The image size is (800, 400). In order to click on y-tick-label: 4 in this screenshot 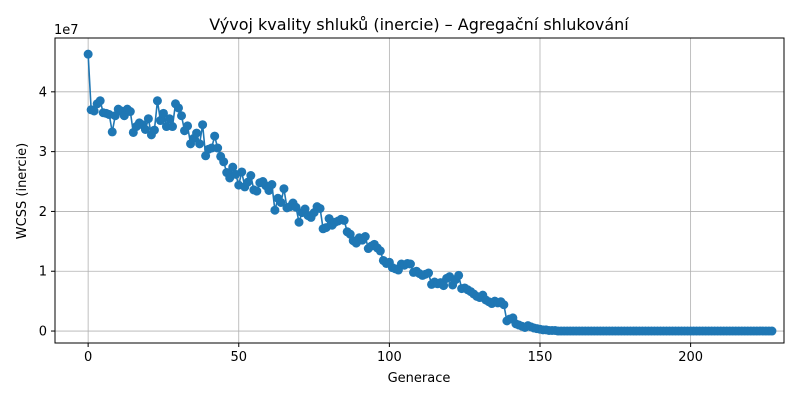, I will do `click(43, 92)`.